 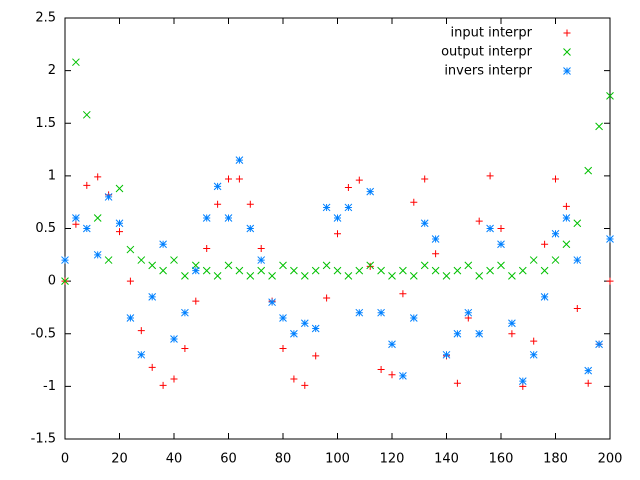 What do you see at coordinates (45, 123) in the screenshot?
I see `y-tick-label: 1.5` at bounding box center [45, 123].